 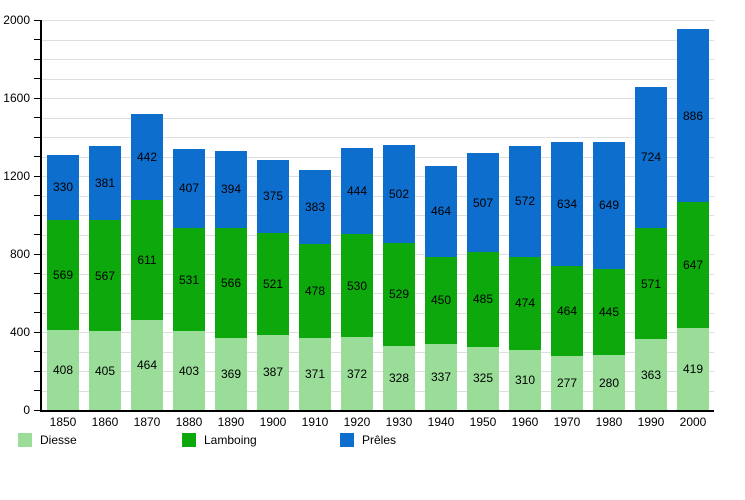 I want to click on value-label: 444, so click(x=357, y=190).